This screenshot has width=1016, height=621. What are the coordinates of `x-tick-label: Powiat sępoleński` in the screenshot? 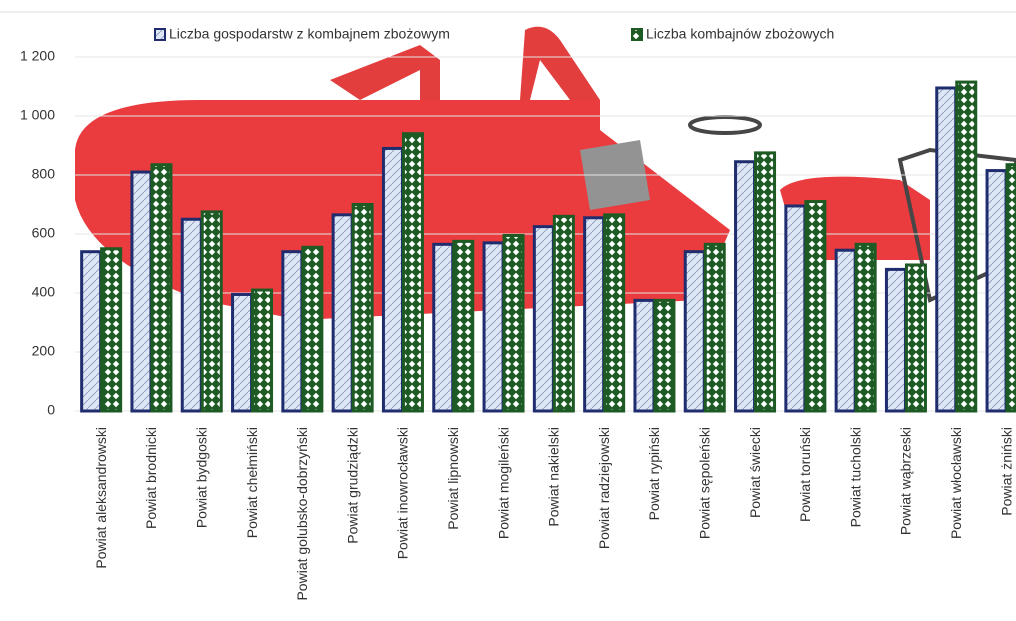 It's located at (704, 483).